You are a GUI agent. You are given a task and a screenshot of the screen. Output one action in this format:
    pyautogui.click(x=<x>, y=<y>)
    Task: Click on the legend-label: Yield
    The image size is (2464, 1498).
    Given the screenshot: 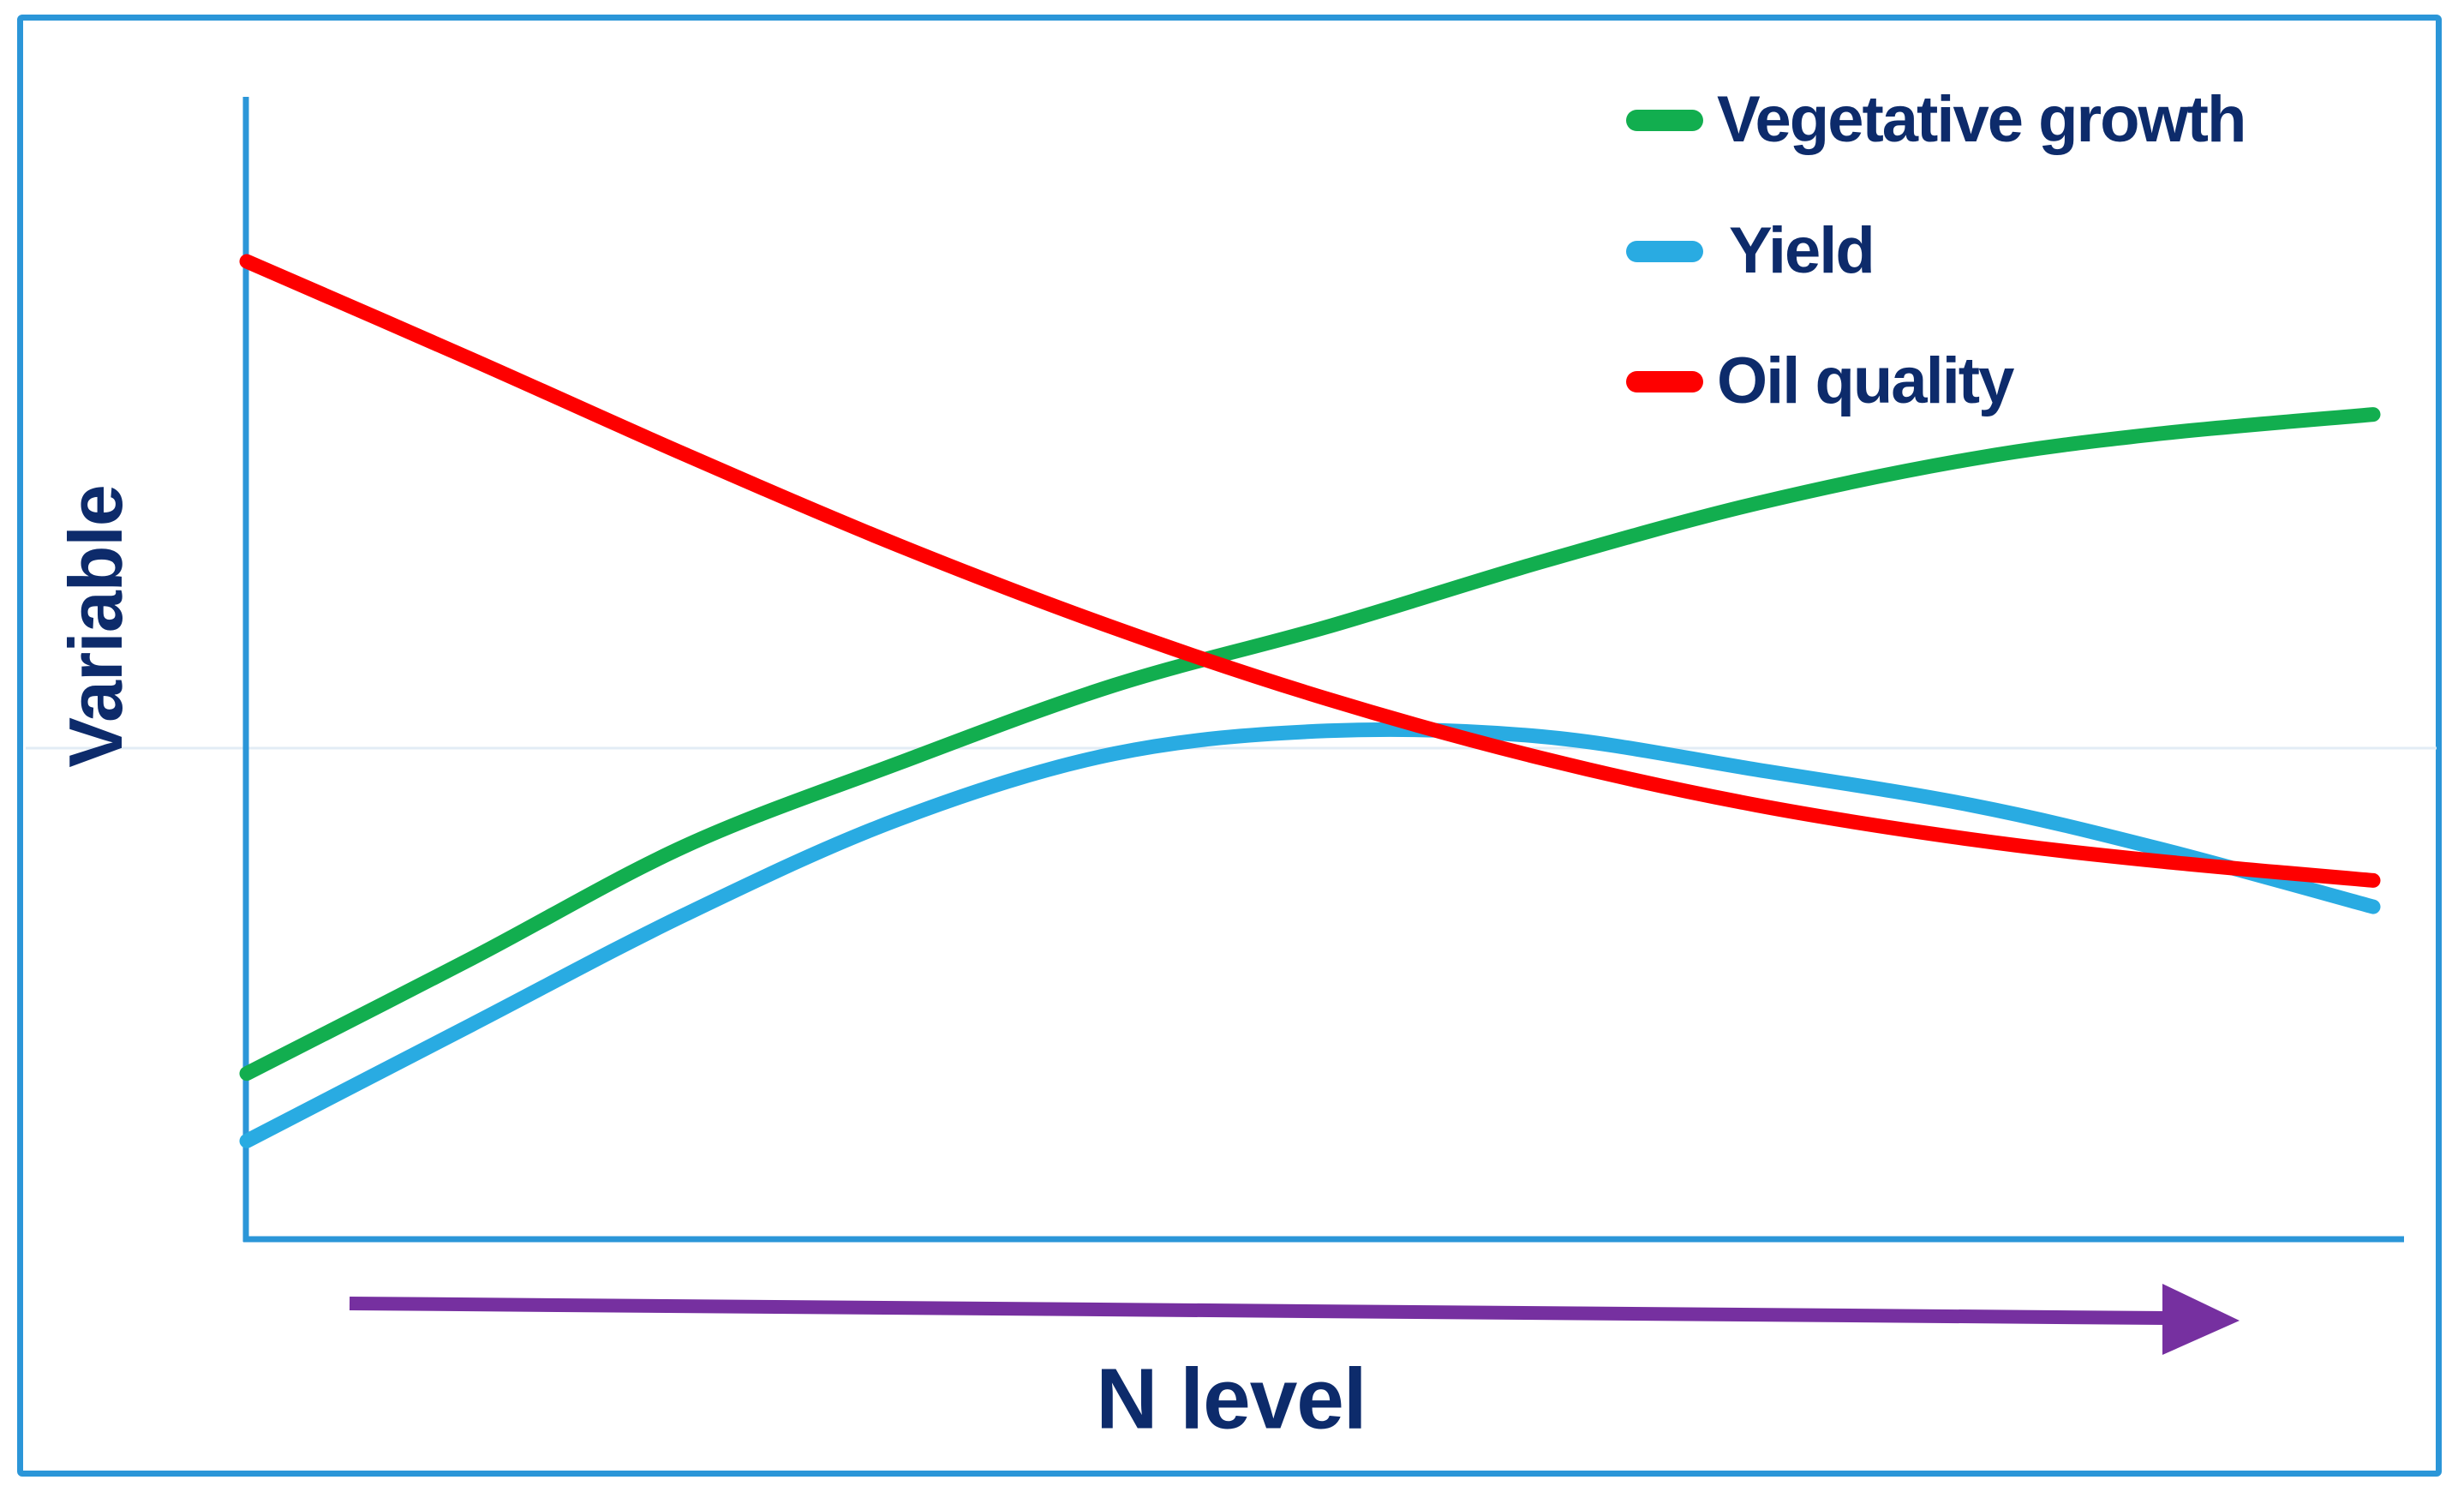 What is the action you would take?
    pyautogui.click(x=1802, y=250)
    